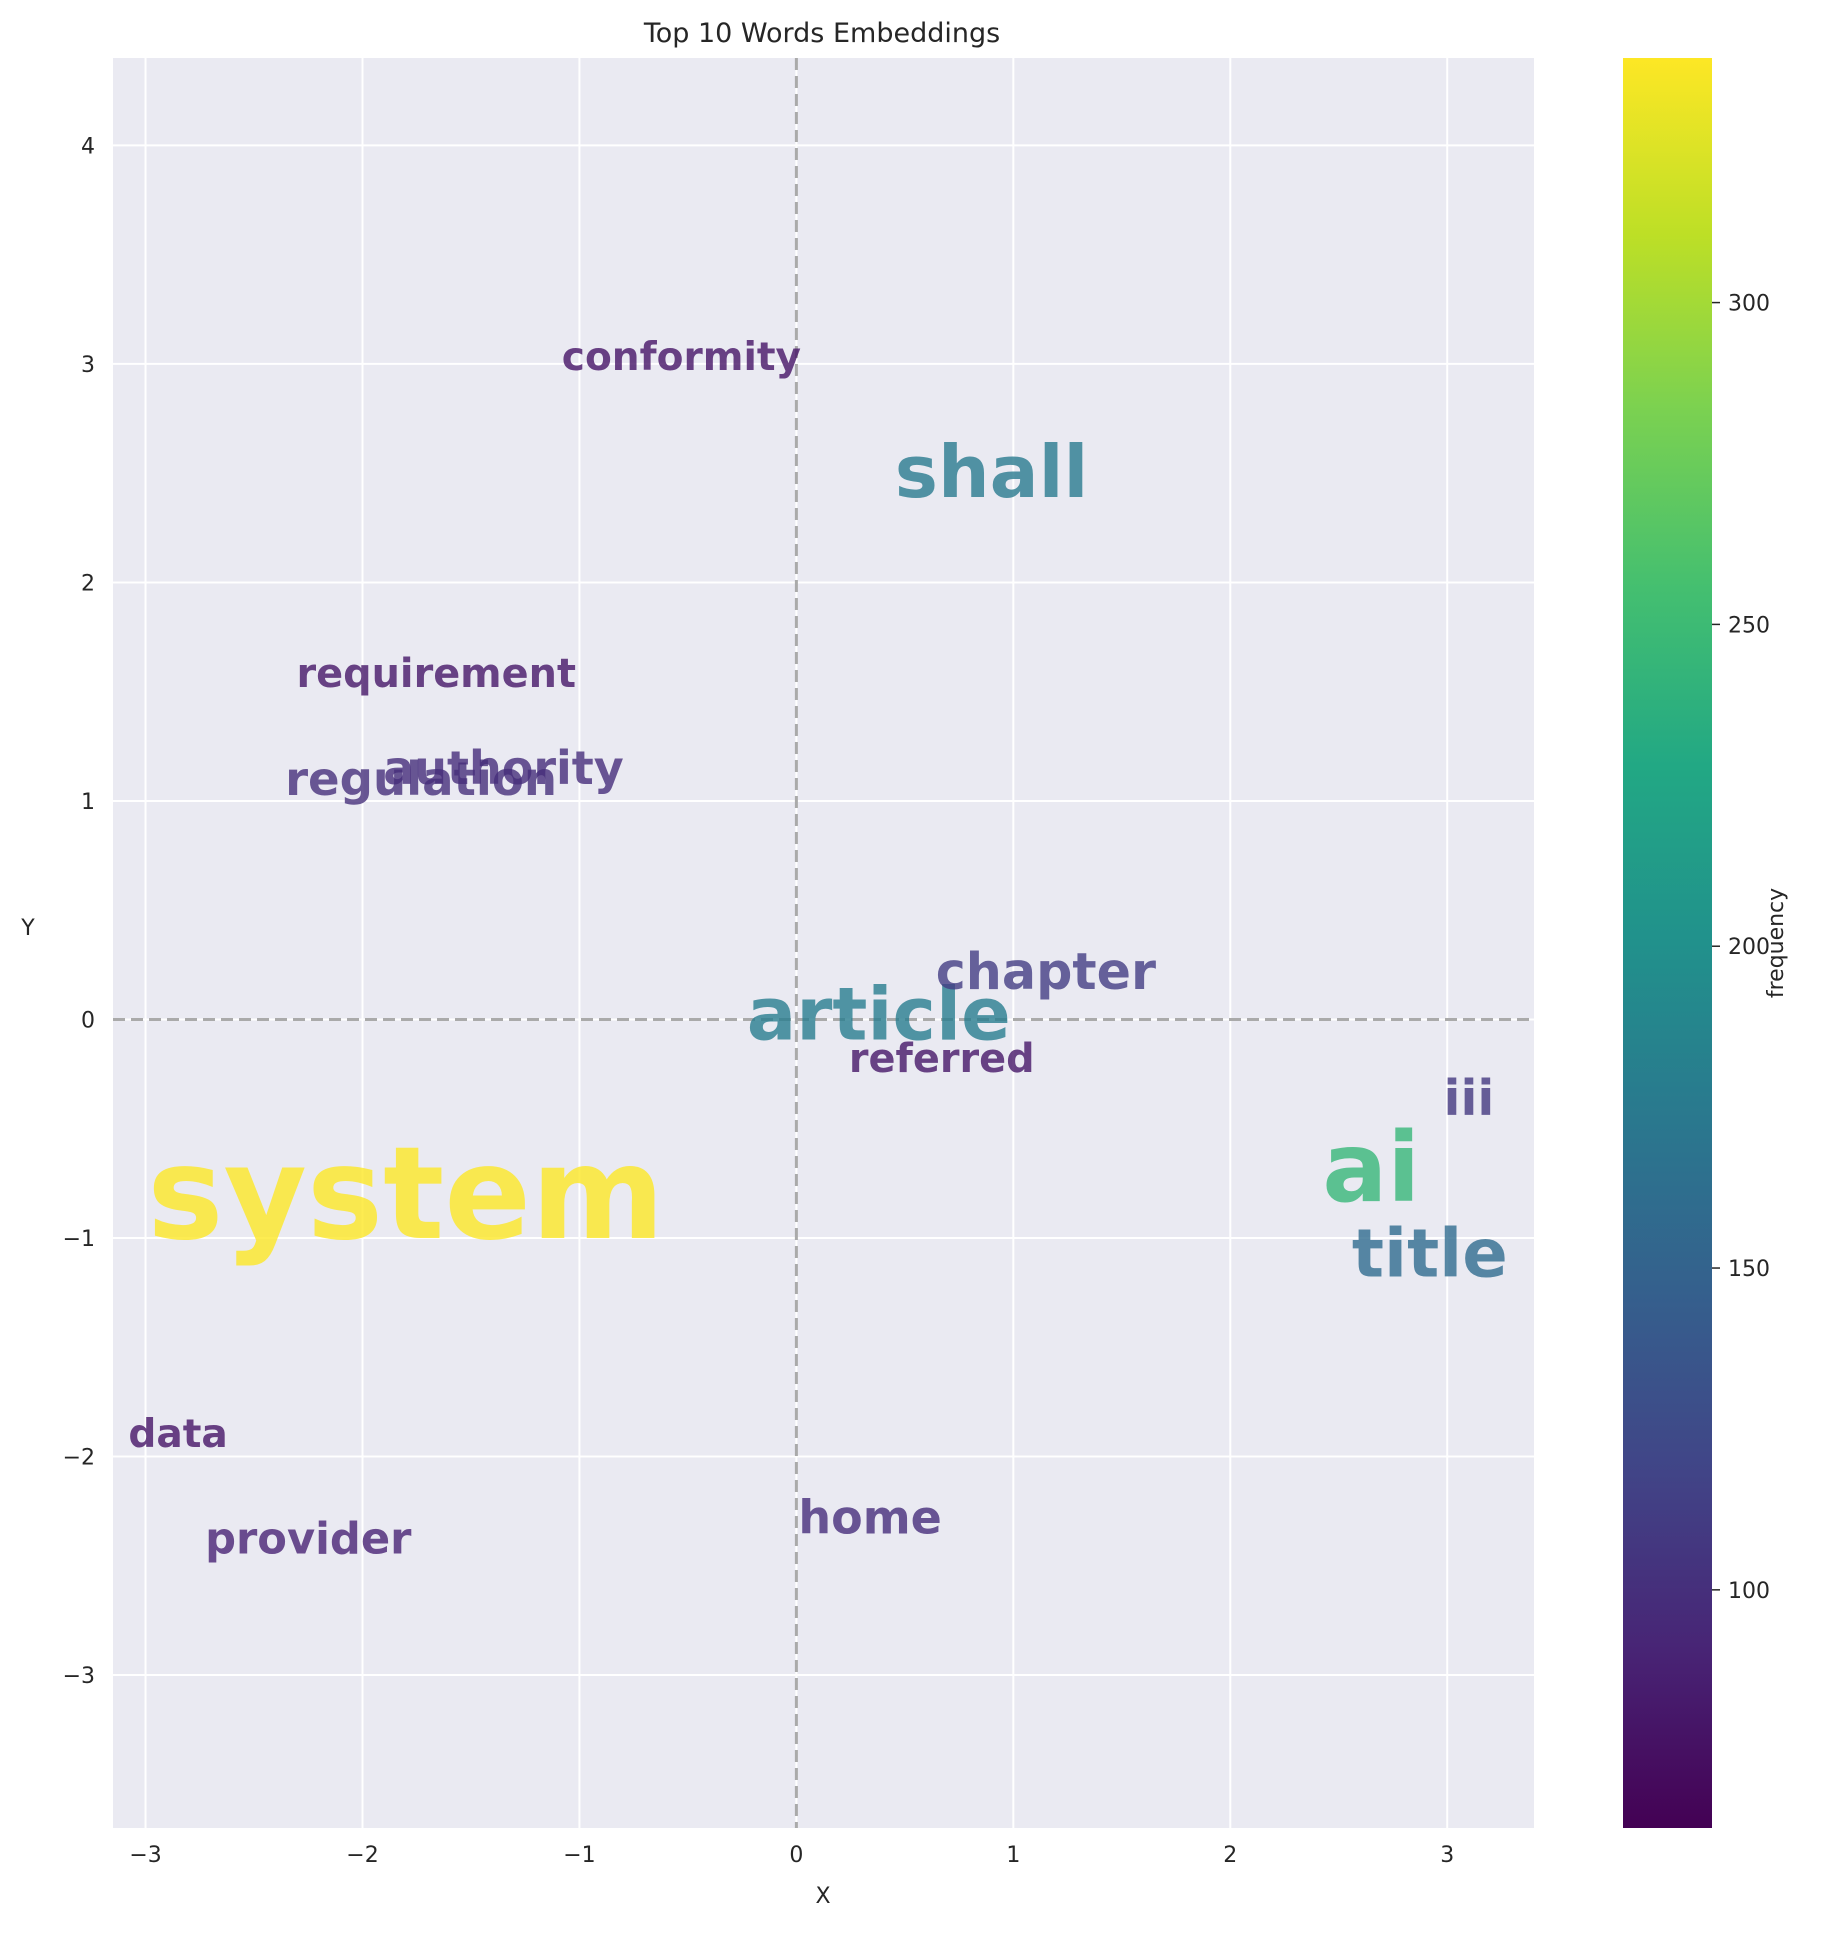  What do you see at coordinates (822, 1896) in the screenshot?
I see `x-axis-label: X` at bounding box center [822, 1896].